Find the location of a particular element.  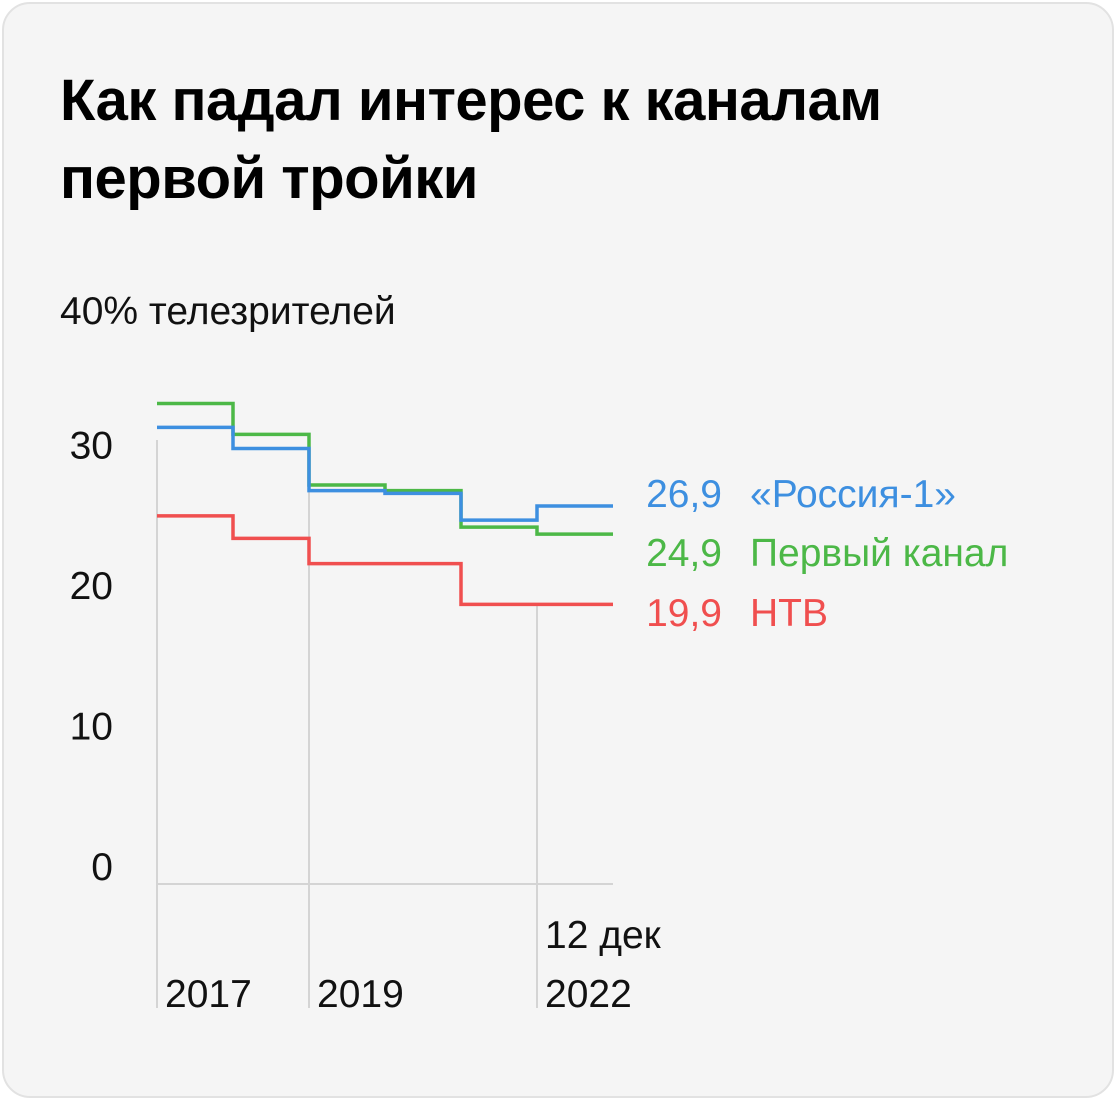

series-lines is located at coordinates (385, 504).